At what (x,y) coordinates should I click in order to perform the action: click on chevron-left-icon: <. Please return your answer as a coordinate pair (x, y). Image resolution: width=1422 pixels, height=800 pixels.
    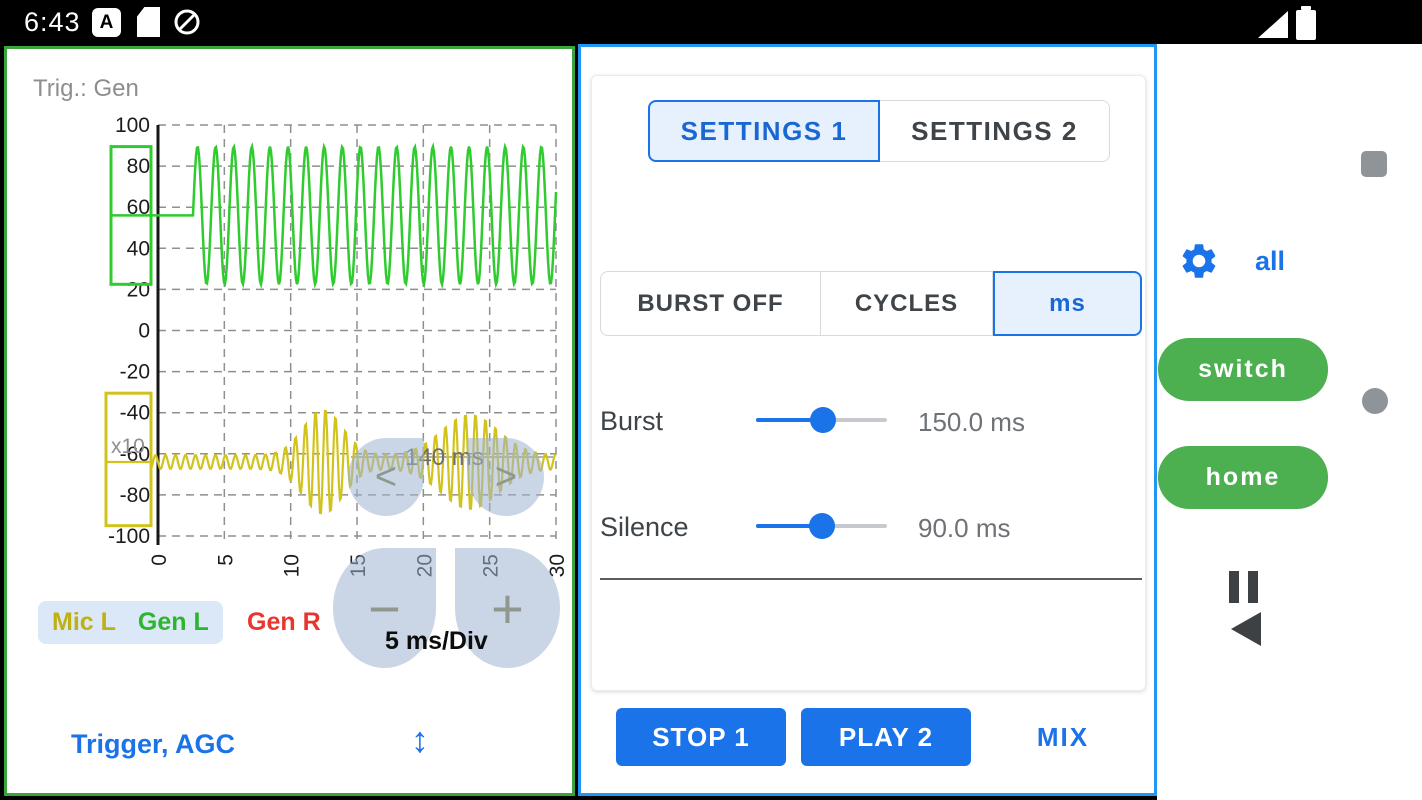
    Looking at the image, I should click on (386, 476).